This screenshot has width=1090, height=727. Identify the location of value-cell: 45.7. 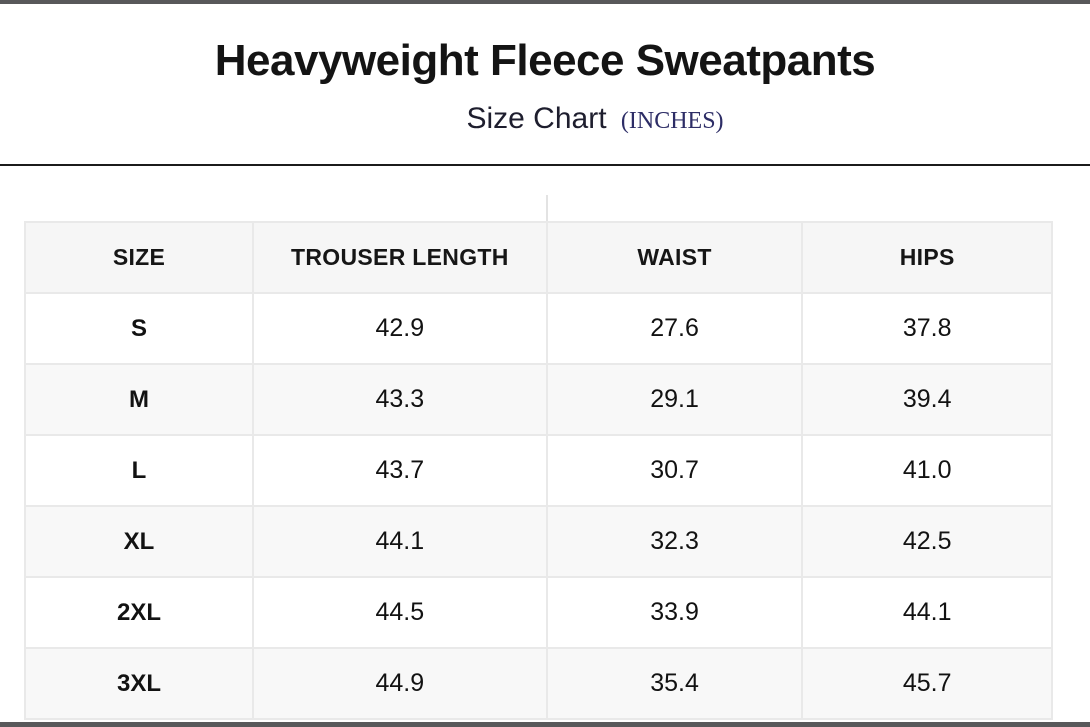
(927, 683).